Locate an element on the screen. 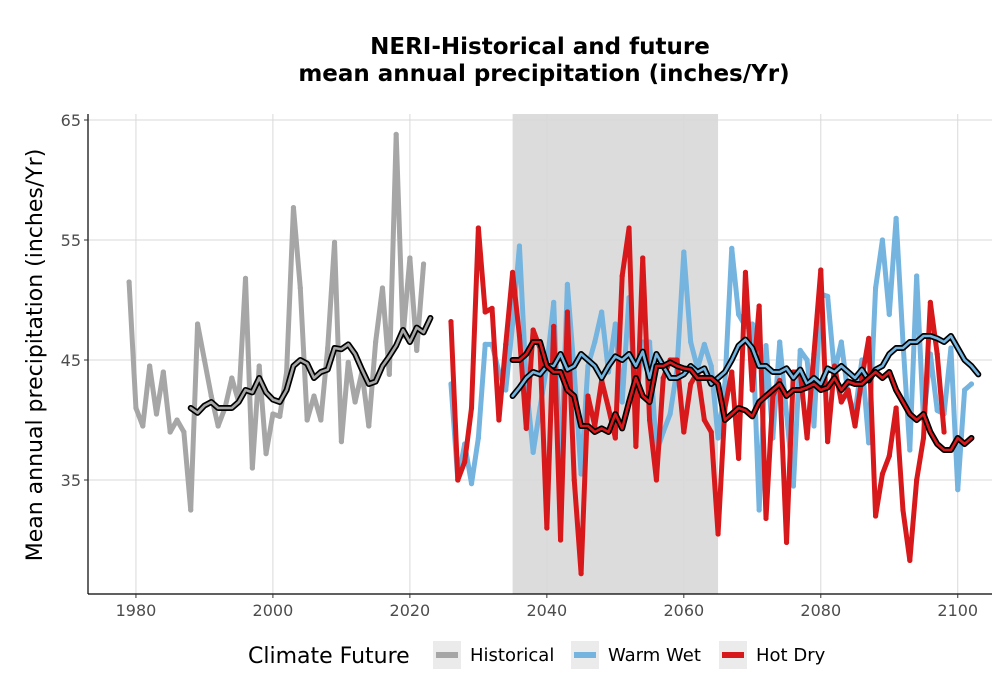 Image resolution: width=1000 pixels, height=700 pixels. x-tick-label: 2040 is located at coordinates (546, 610).